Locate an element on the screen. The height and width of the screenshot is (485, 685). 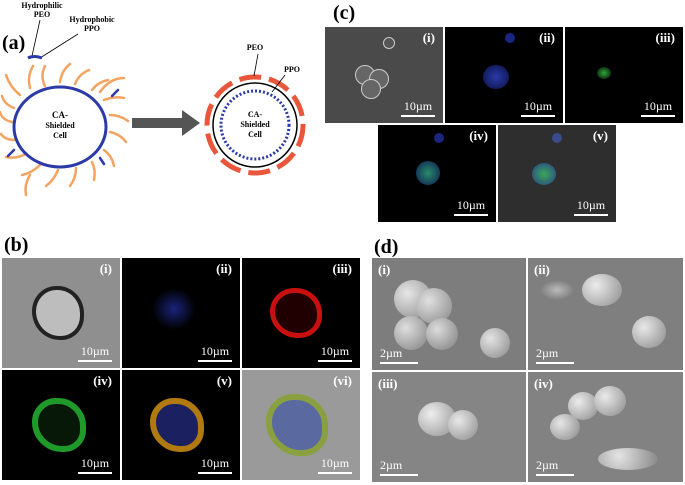
panel-c-tile-2-label: (ii) is located at coordinates (547, 37).